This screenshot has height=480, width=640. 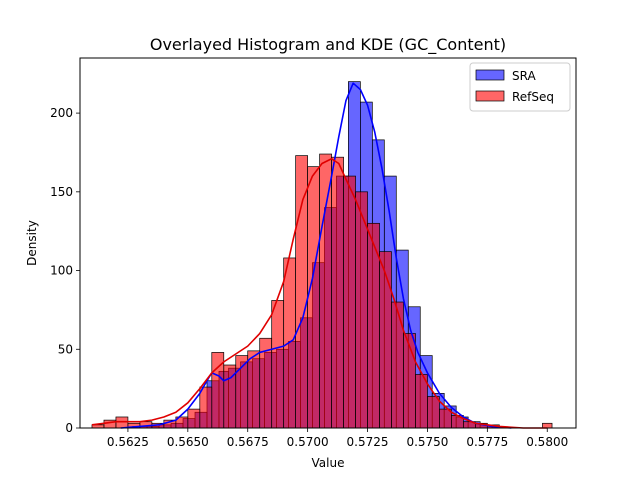 What do you see at coordinates (308, 442) in the screenshot?
I see `x-tick-label: 0.5700` at bounding box center [308, 442].